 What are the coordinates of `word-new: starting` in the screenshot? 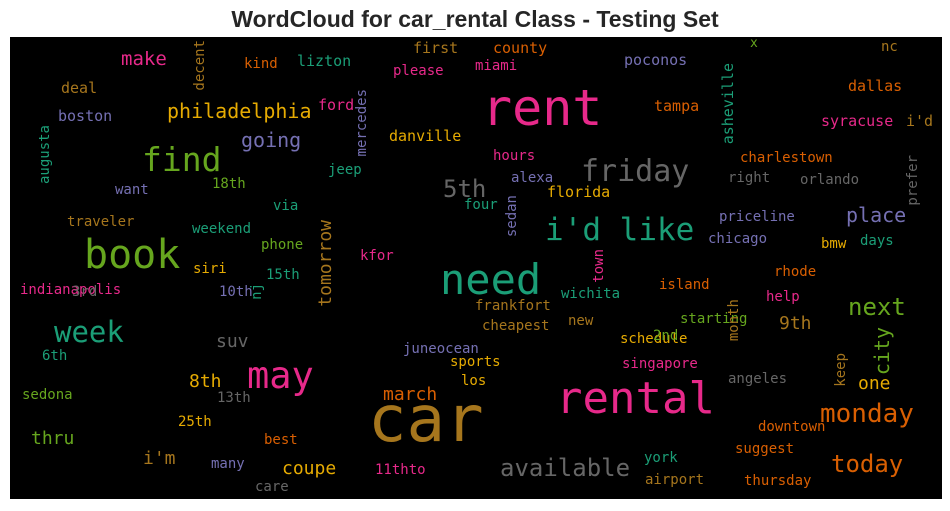 It's located at (714, 319).